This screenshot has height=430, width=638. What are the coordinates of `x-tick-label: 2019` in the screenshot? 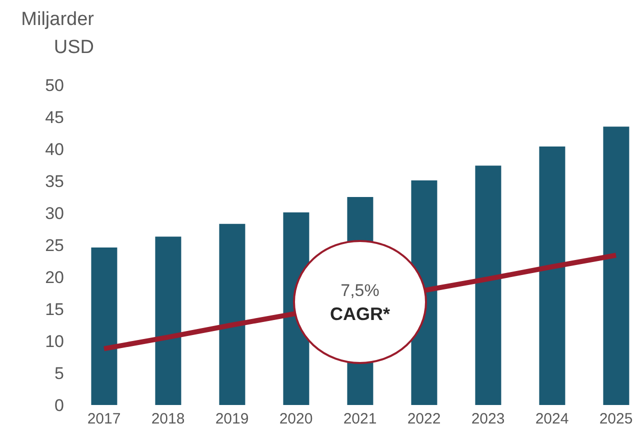 It's located at (232, 419).